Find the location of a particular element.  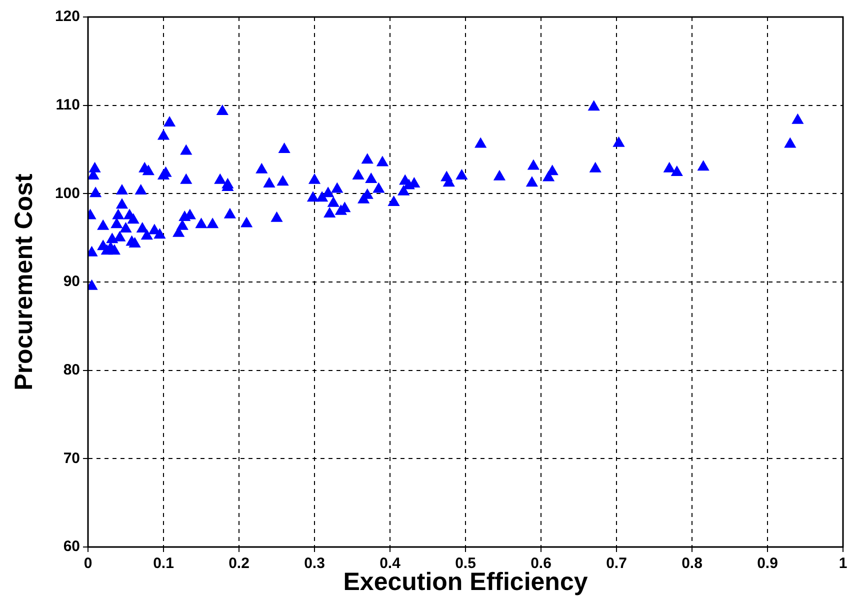

x-tick-label: 0 is located at coordinates (88, 563).